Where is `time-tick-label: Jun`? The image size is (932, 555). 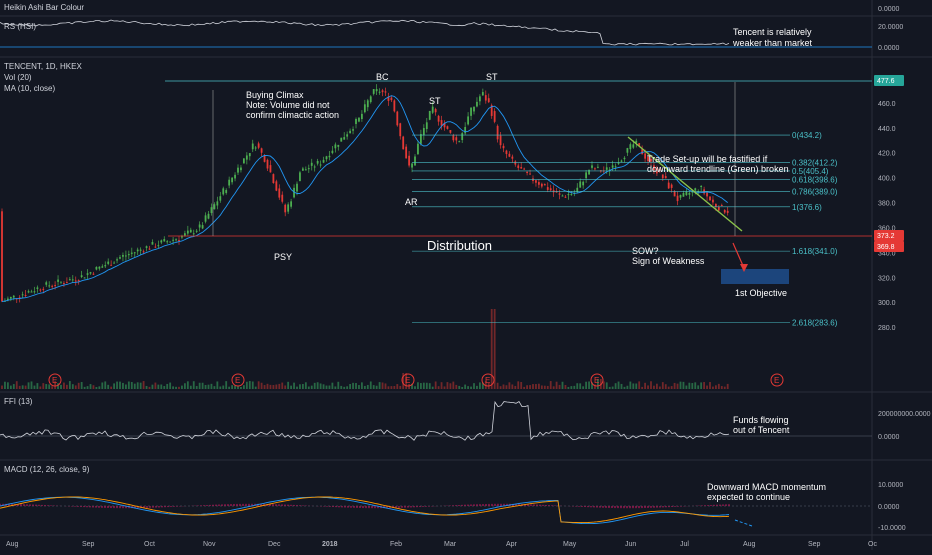
time-tick-label: Jun is located at coordinates (630, 544).